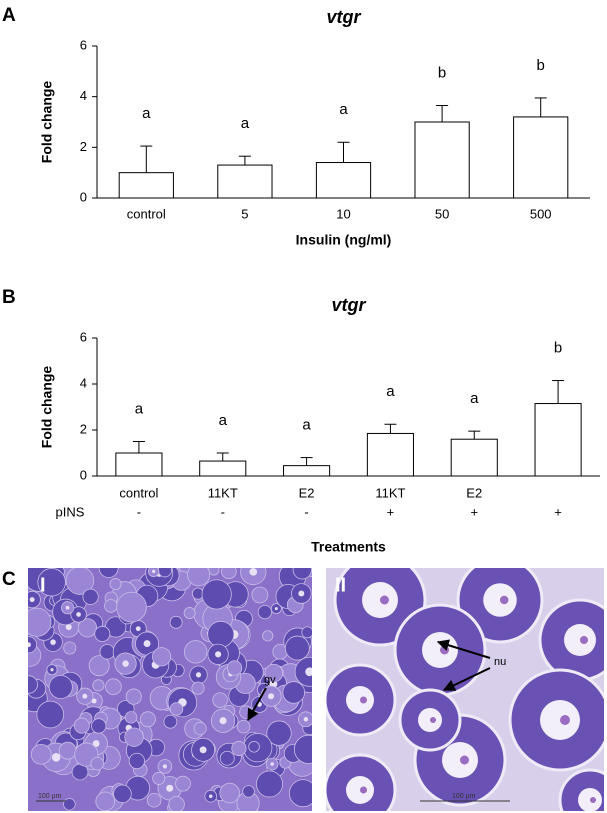 This screenshot has width=607, height=813. Describe the element at coordinates (500, 662) in the screenshot. I see `micrograph-annotation: nu` at that location.